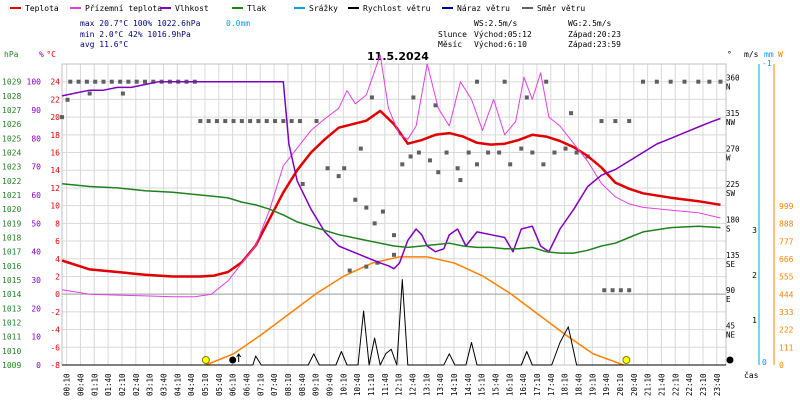 This screenshot has height=400, width=800. Describe the element at coordinates (150, 384) in the screenshot. I see `tick-time: 03:10` at that location.